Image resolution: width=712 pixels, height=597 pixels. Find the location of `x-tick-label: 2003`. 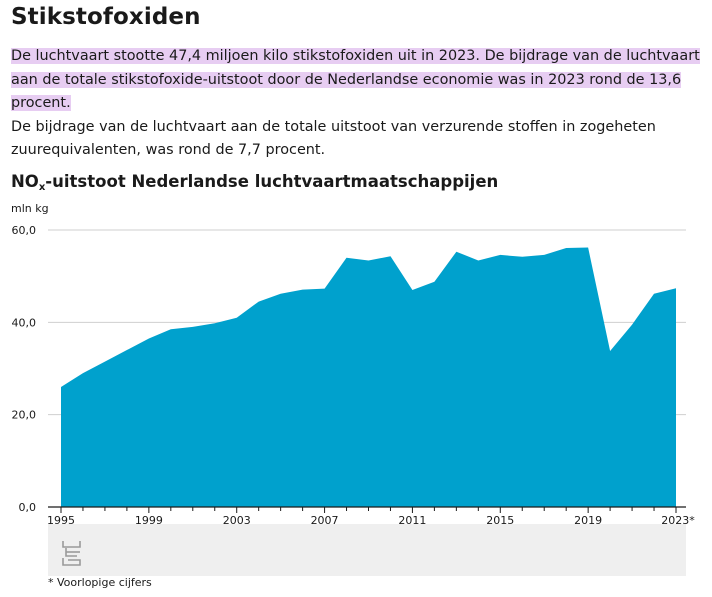

x-tick-label: 2003 is located at coordinates (237, 520).